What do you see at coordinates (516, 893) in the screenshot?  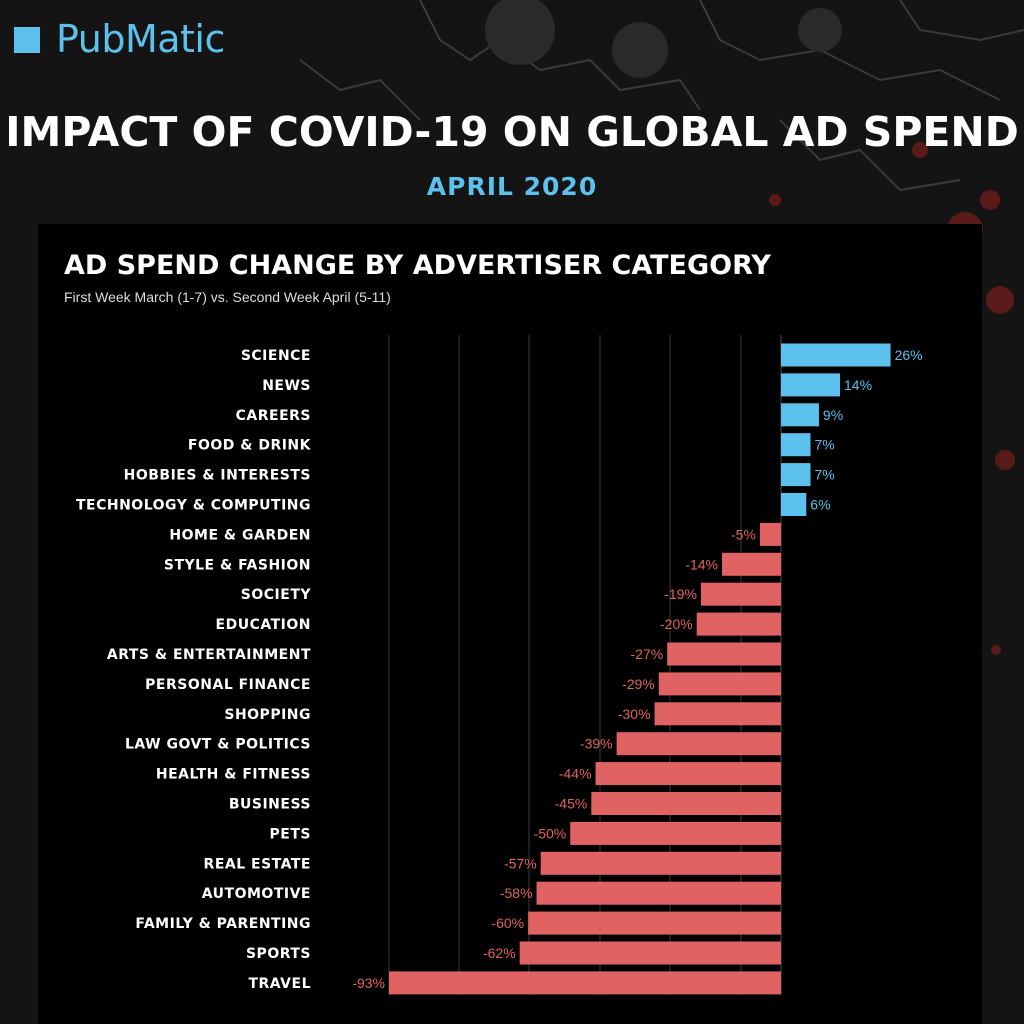 I see `value-label: -58%` at bounding box center [516, 893].